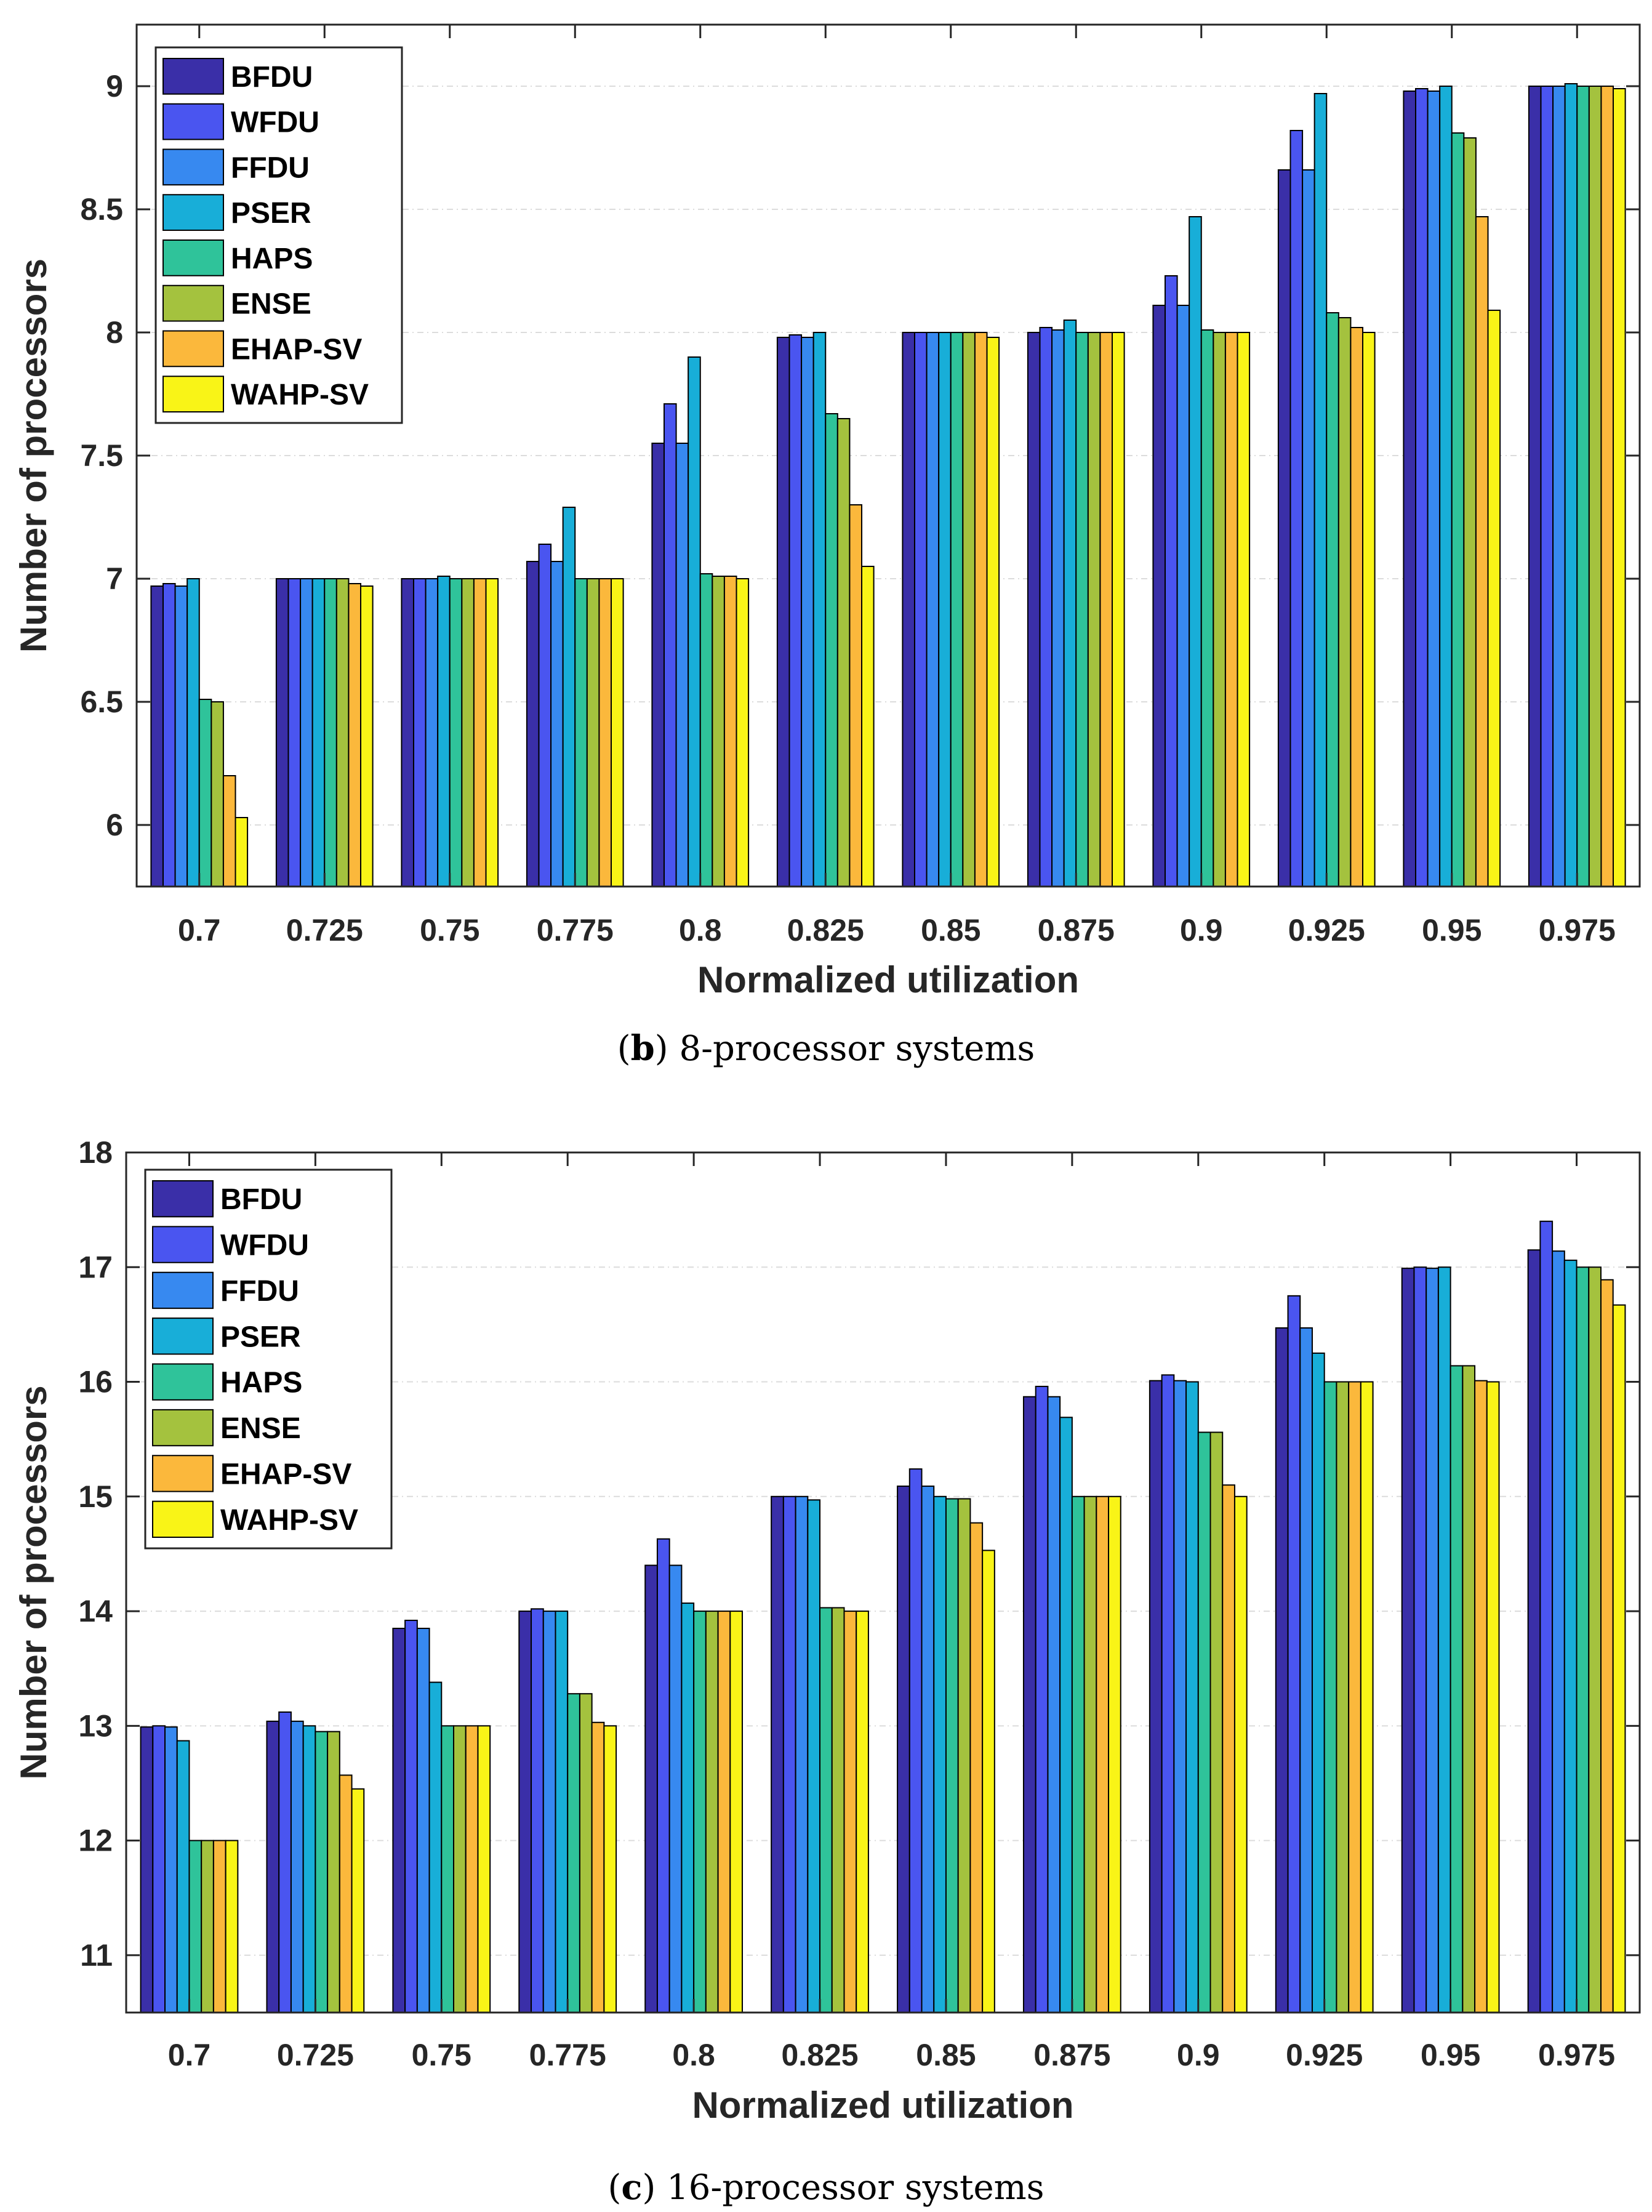 The image size is (1652, 2212). What do you see at coordinates (260, 1428) in the screenshot?
I see `legend-label-ense: ENSE` at bounding box center [260, 1428].